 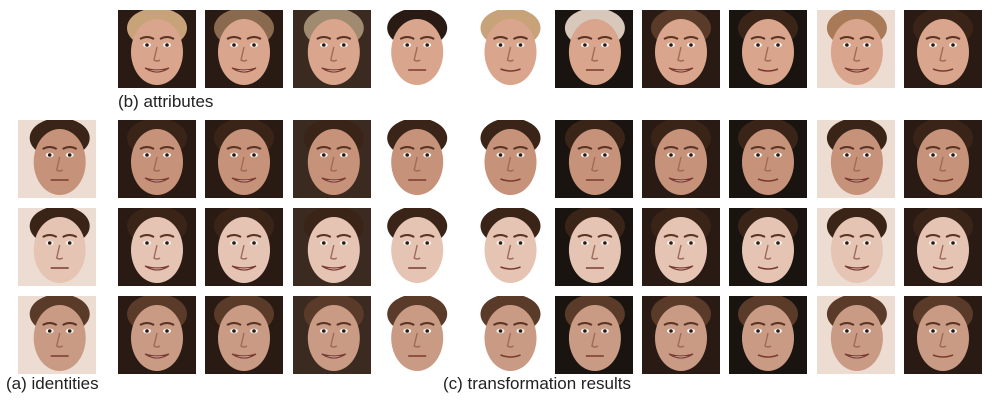 I want to click on caption-results: (c) transformation results, so click(x=537, y=383).